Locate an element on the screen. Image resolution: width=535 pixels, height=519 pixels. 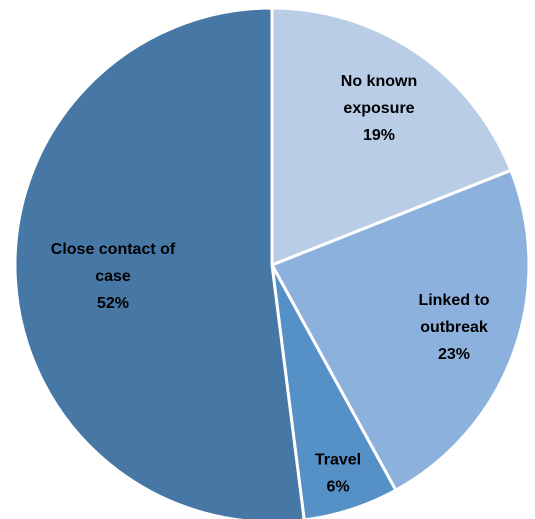
pie-label-linked-to-outbreak: Linked to outbreak 23% is located at coordinates (453, 327).